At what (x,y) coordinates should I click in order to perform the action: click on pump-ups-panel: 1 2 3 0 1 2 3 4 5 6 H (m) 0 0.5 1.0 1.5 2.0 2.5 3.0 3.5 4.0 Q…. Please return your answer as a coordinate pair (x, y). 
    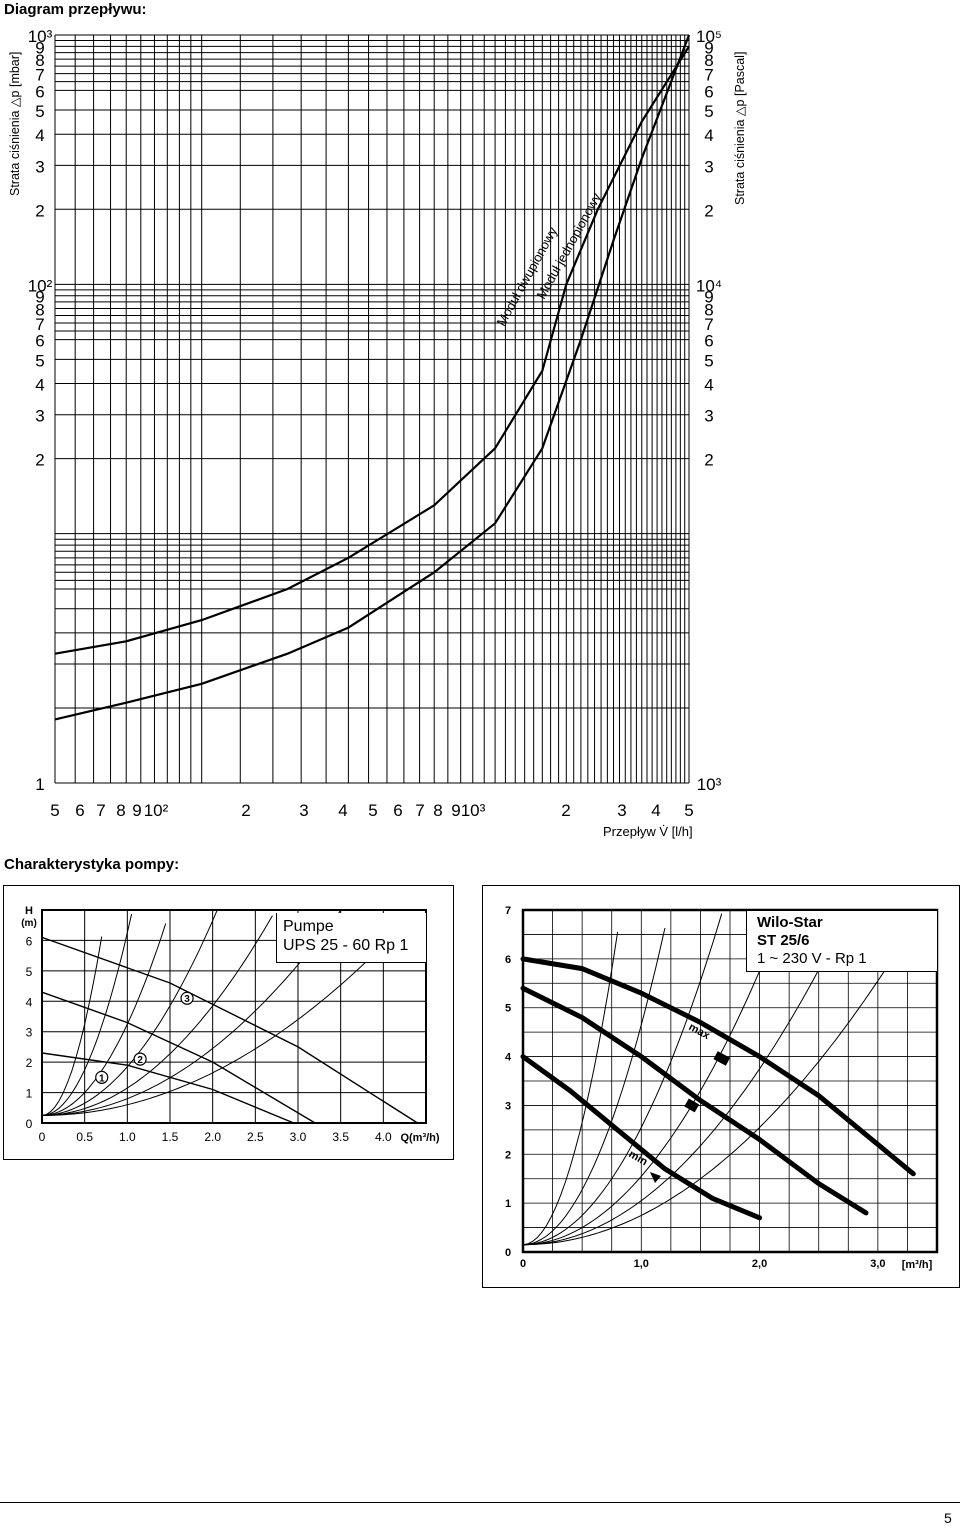
    Looking at the image, I should click on (228, 1022).